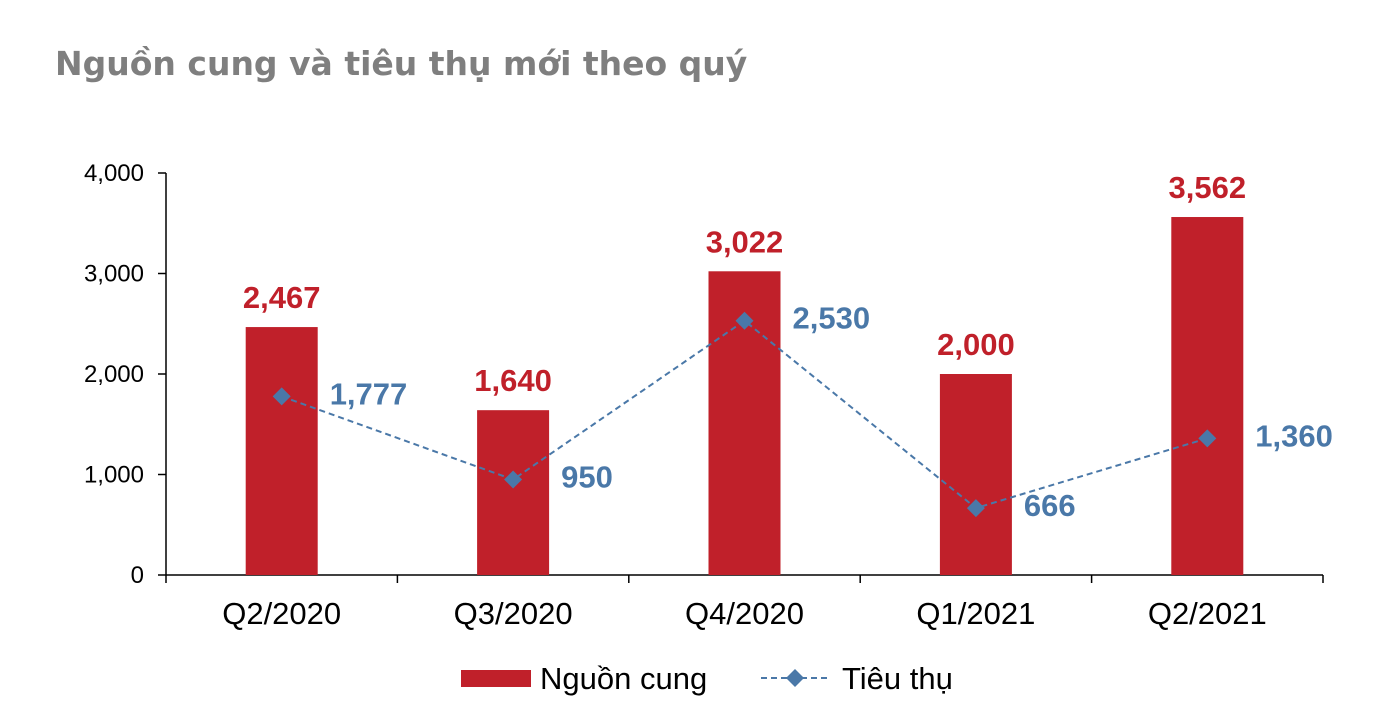 The height and width of the screenshot is (716, 1390). What do you see at coordinates (897, 678) in the screenshot?
I see `legend-label: Tiêu thụ` at bounding box center [897, 678].